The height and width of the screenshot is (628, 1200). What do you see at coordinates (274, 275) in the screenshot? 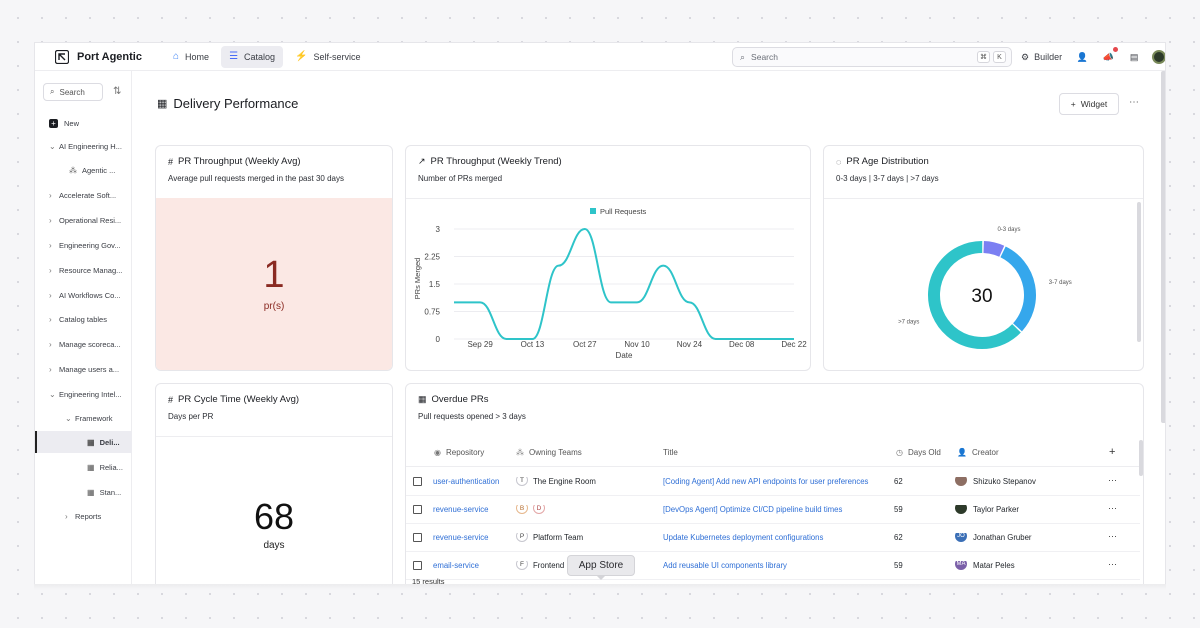
I see `metric-value: 1` at bounding box center [274, 275].